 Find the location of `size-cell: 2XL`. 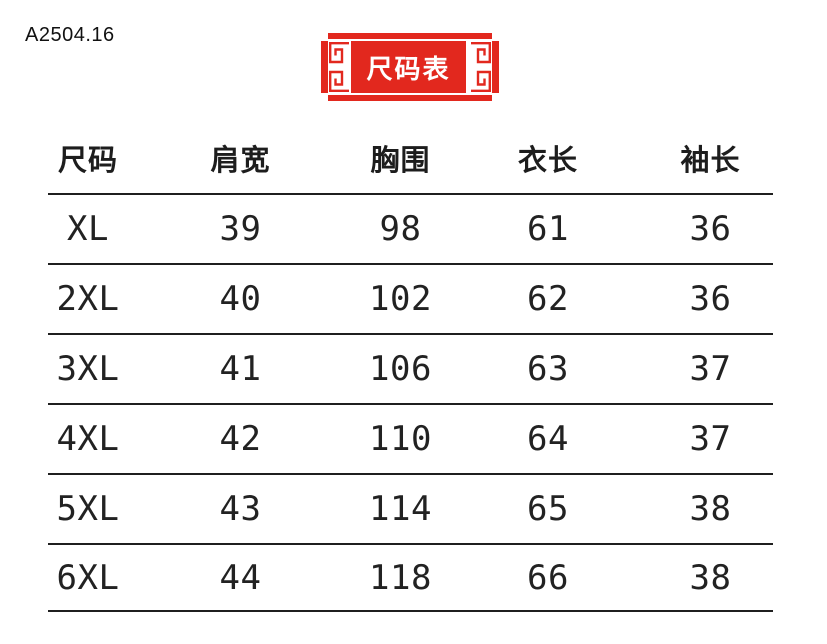

size-cell: 2XL is located at coordinates (88, 299).